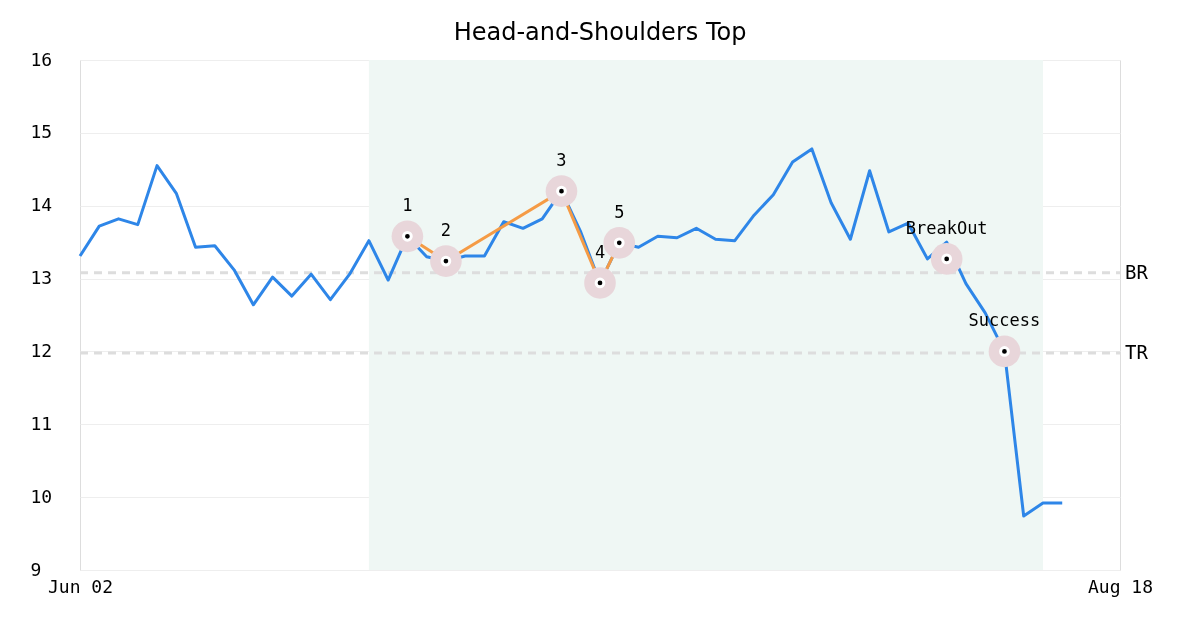 This screenshot has height=630, width=1200. Describe the element at coordinates (80, 586) in the screenshot. I see `x-tick-label: Jun 02` at that location.